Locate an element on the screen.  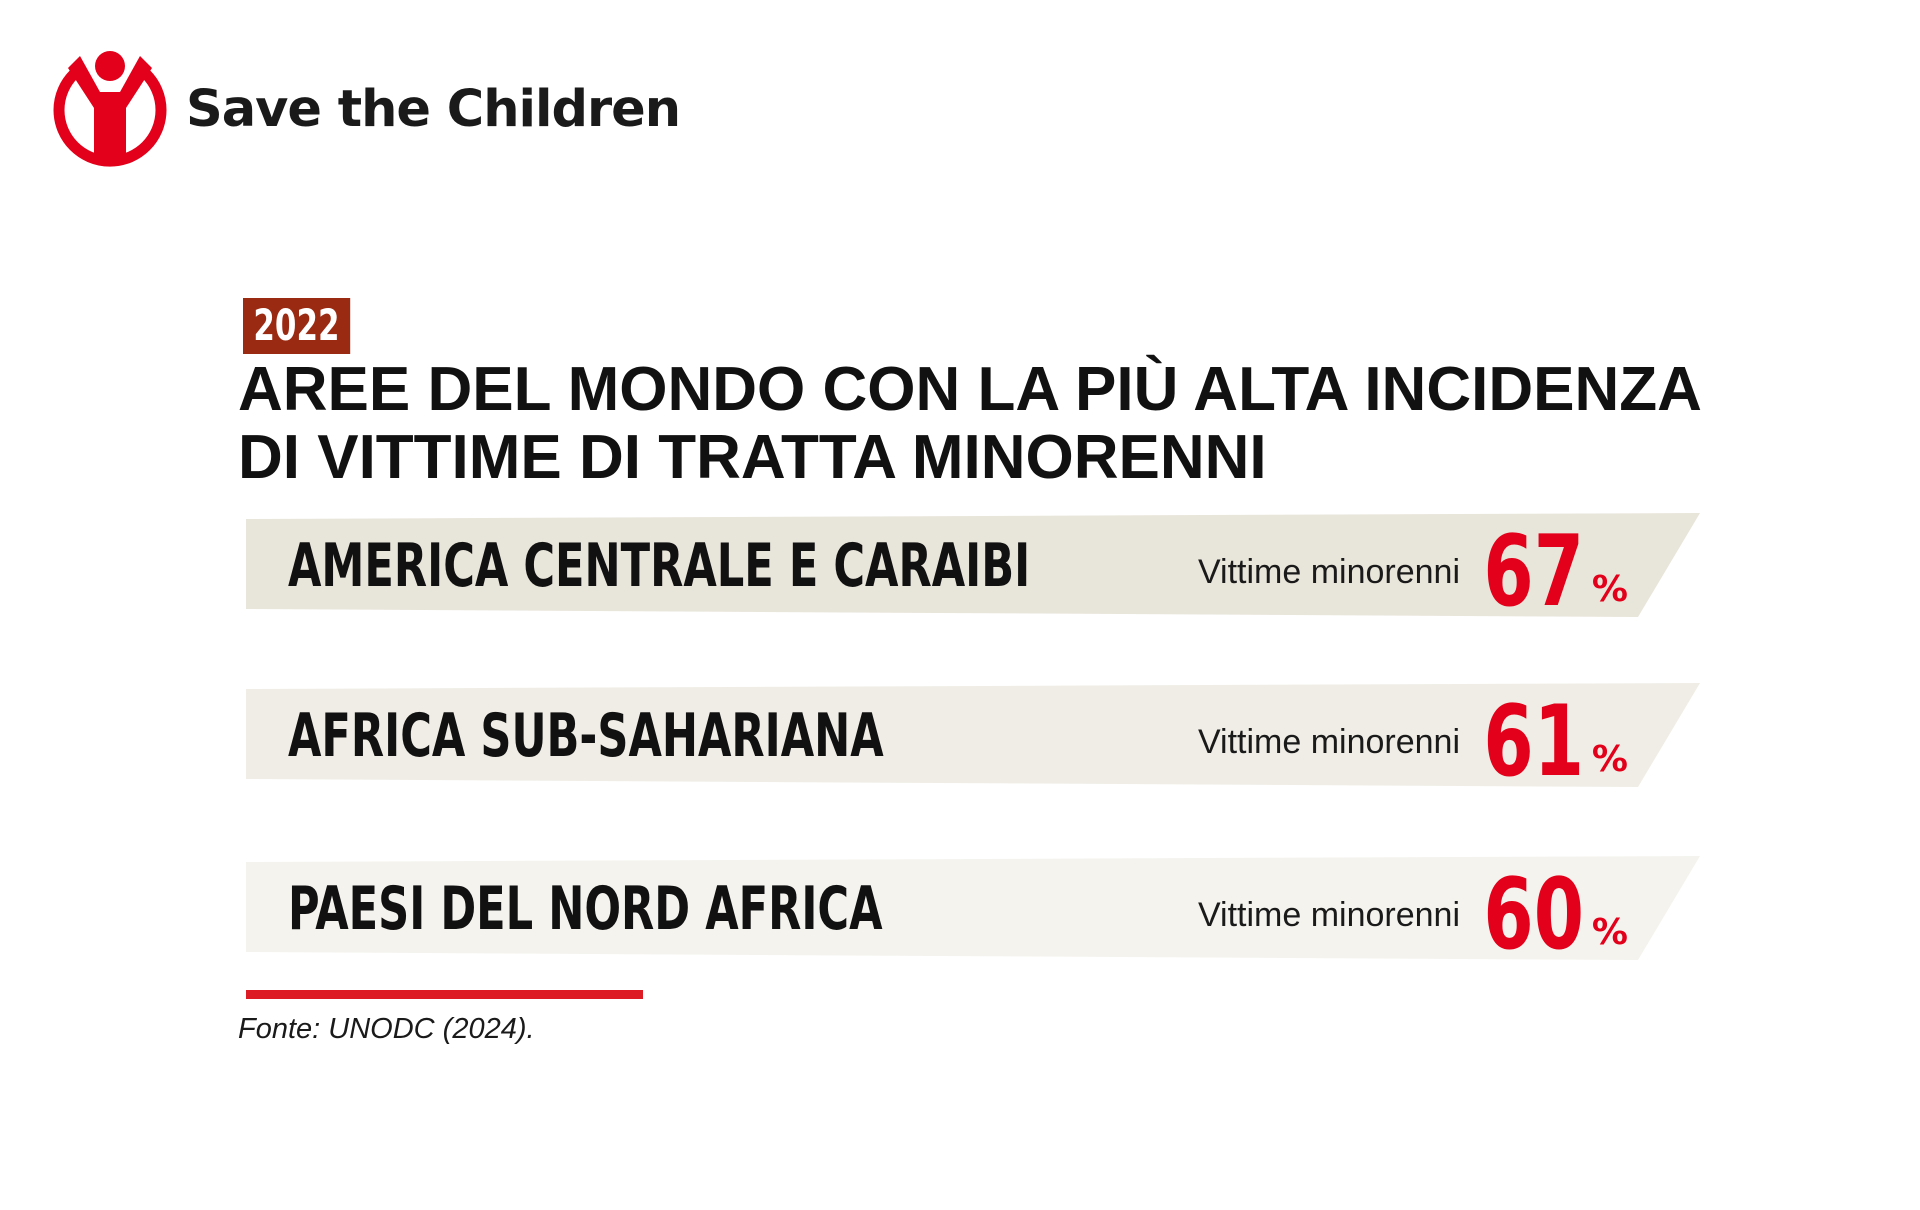
source-note: Fonte: UNODC (2024). is located at coordinates (386, 1029).